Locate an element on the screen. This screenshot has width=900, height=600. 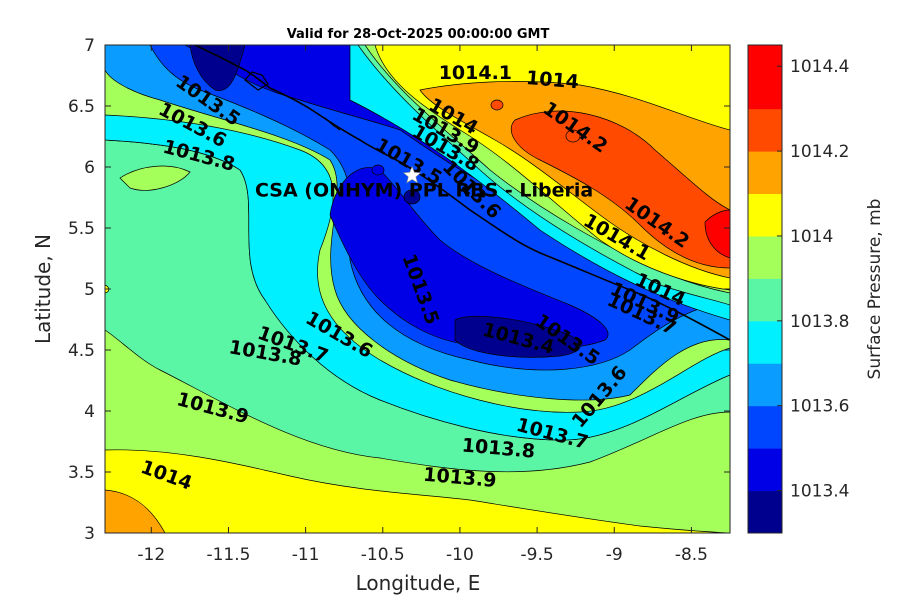
y-tick-label: 5 is located at coordinates (89, 290).